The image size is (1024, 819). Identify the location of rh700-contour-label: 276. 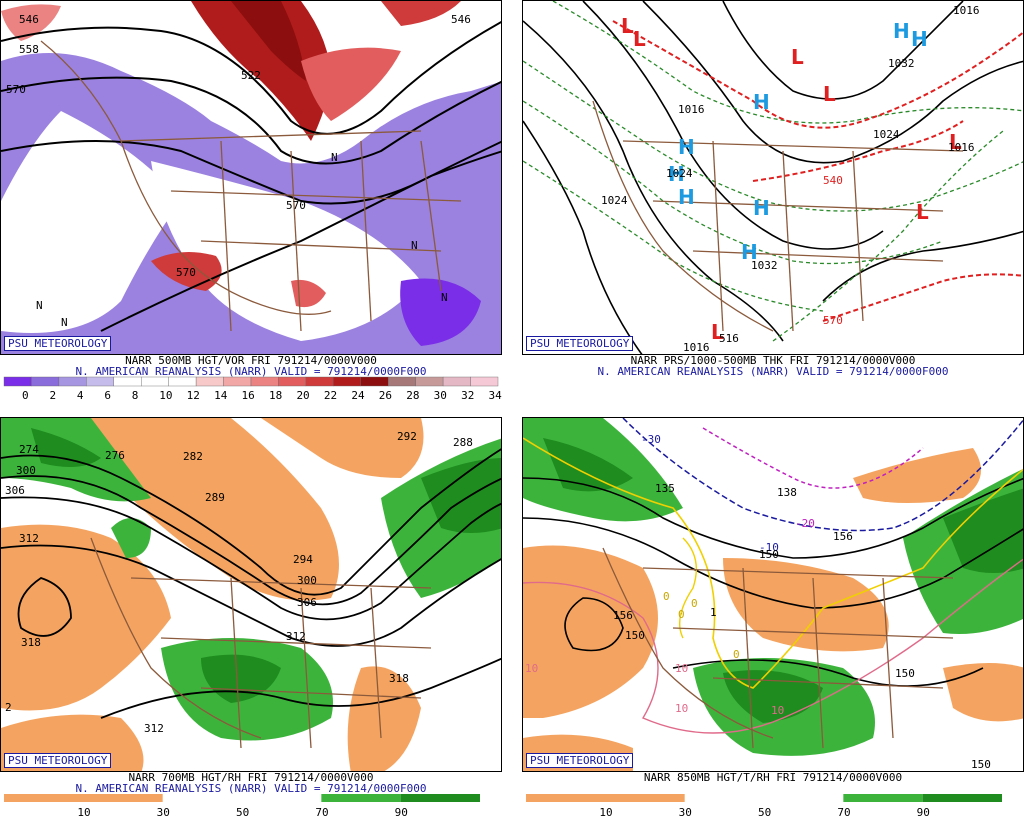
(115, 455).